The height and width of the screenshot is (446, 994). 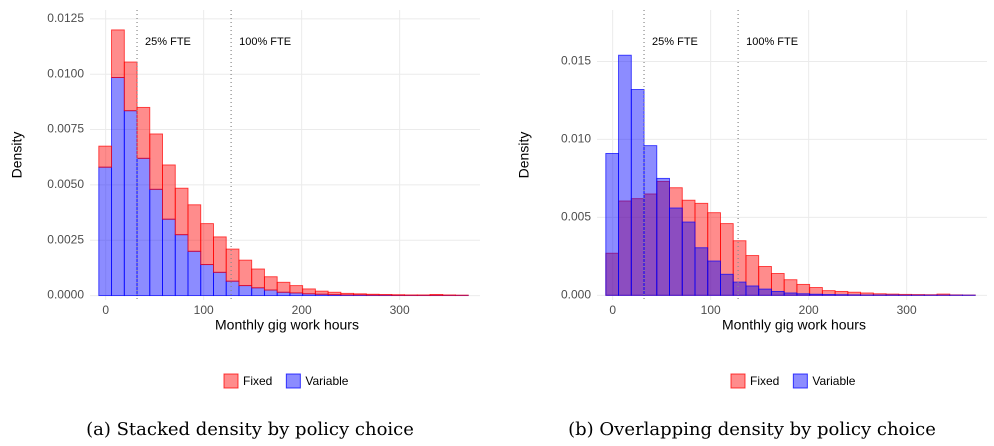 I want to click on y-tick-label: 0.0100, so click(x=65, y=73).